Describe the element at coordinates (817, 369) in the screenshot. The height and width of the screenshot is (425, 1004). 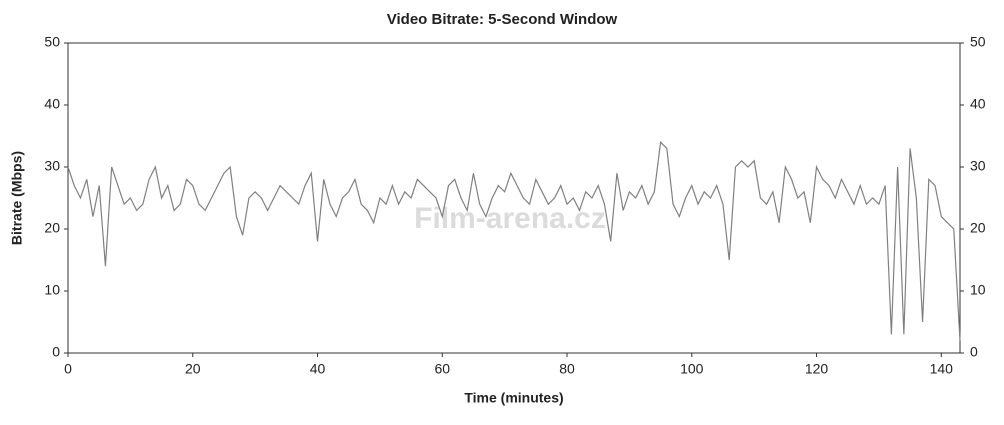
I see `x-tick-label: 120` at that location.